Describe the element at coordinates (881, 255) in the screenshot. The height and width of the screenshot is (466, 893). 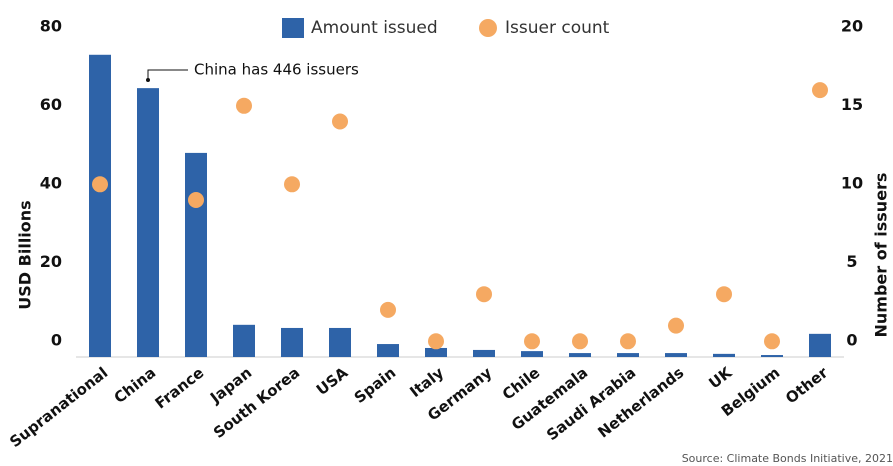
I see `y2-axis-label: Number of issuers` at that location.